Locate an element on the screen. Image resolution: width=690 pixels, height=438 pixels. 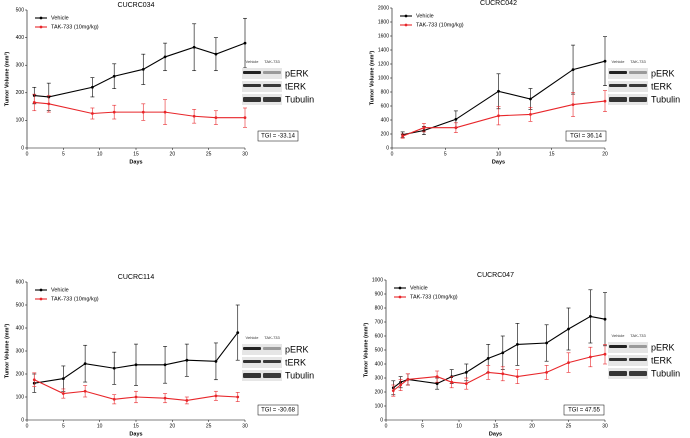
y-tick-label: 400 is located at coordinates (20, 328).